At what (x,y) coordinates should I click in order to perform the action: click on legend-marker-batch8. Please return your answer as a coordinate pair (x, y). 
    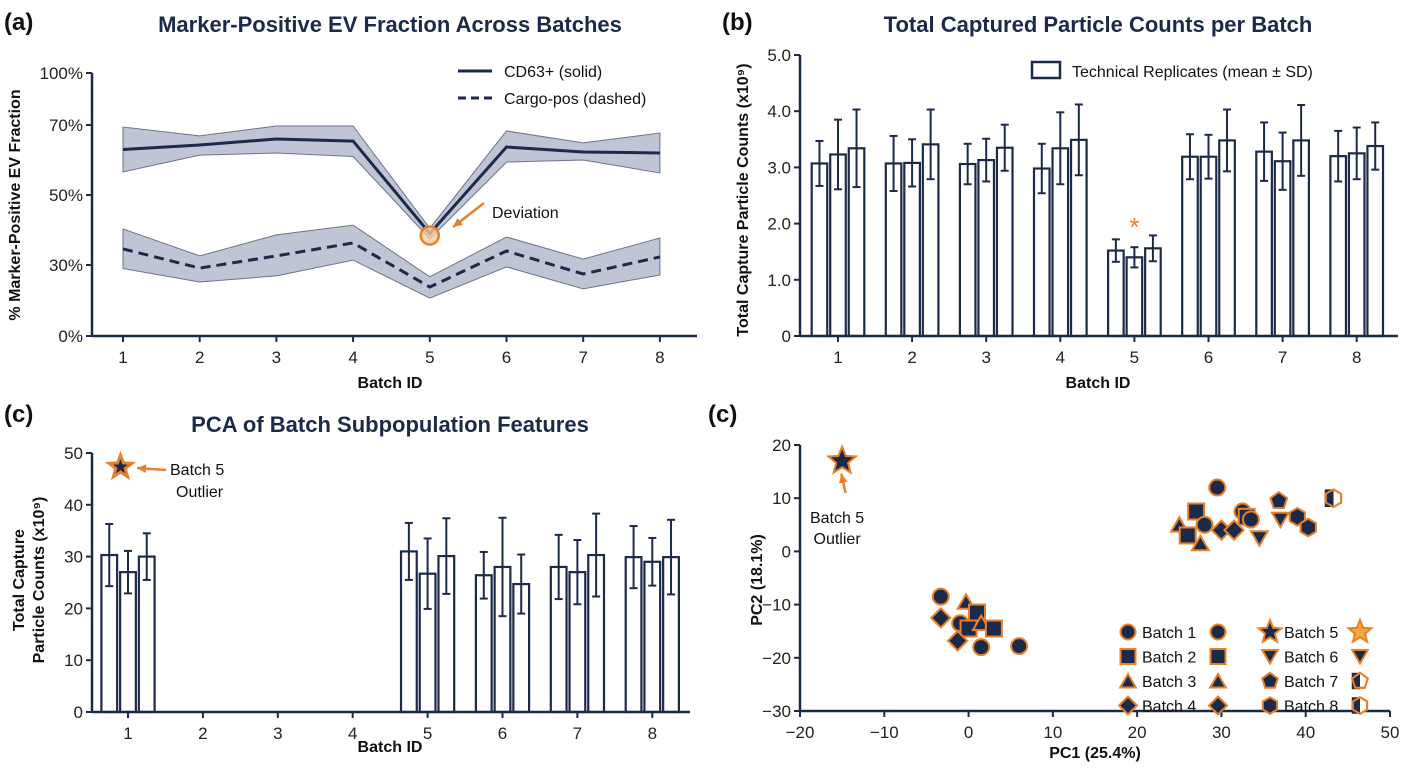
    Looking at the image, I should click on (1270, 705).